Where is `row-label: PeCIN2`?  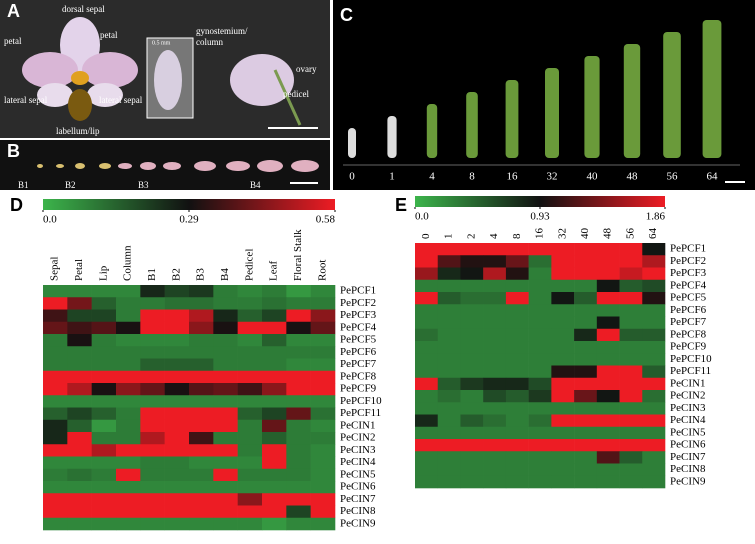
row-label: PeCIN2 is located at coordinates (357, 438).